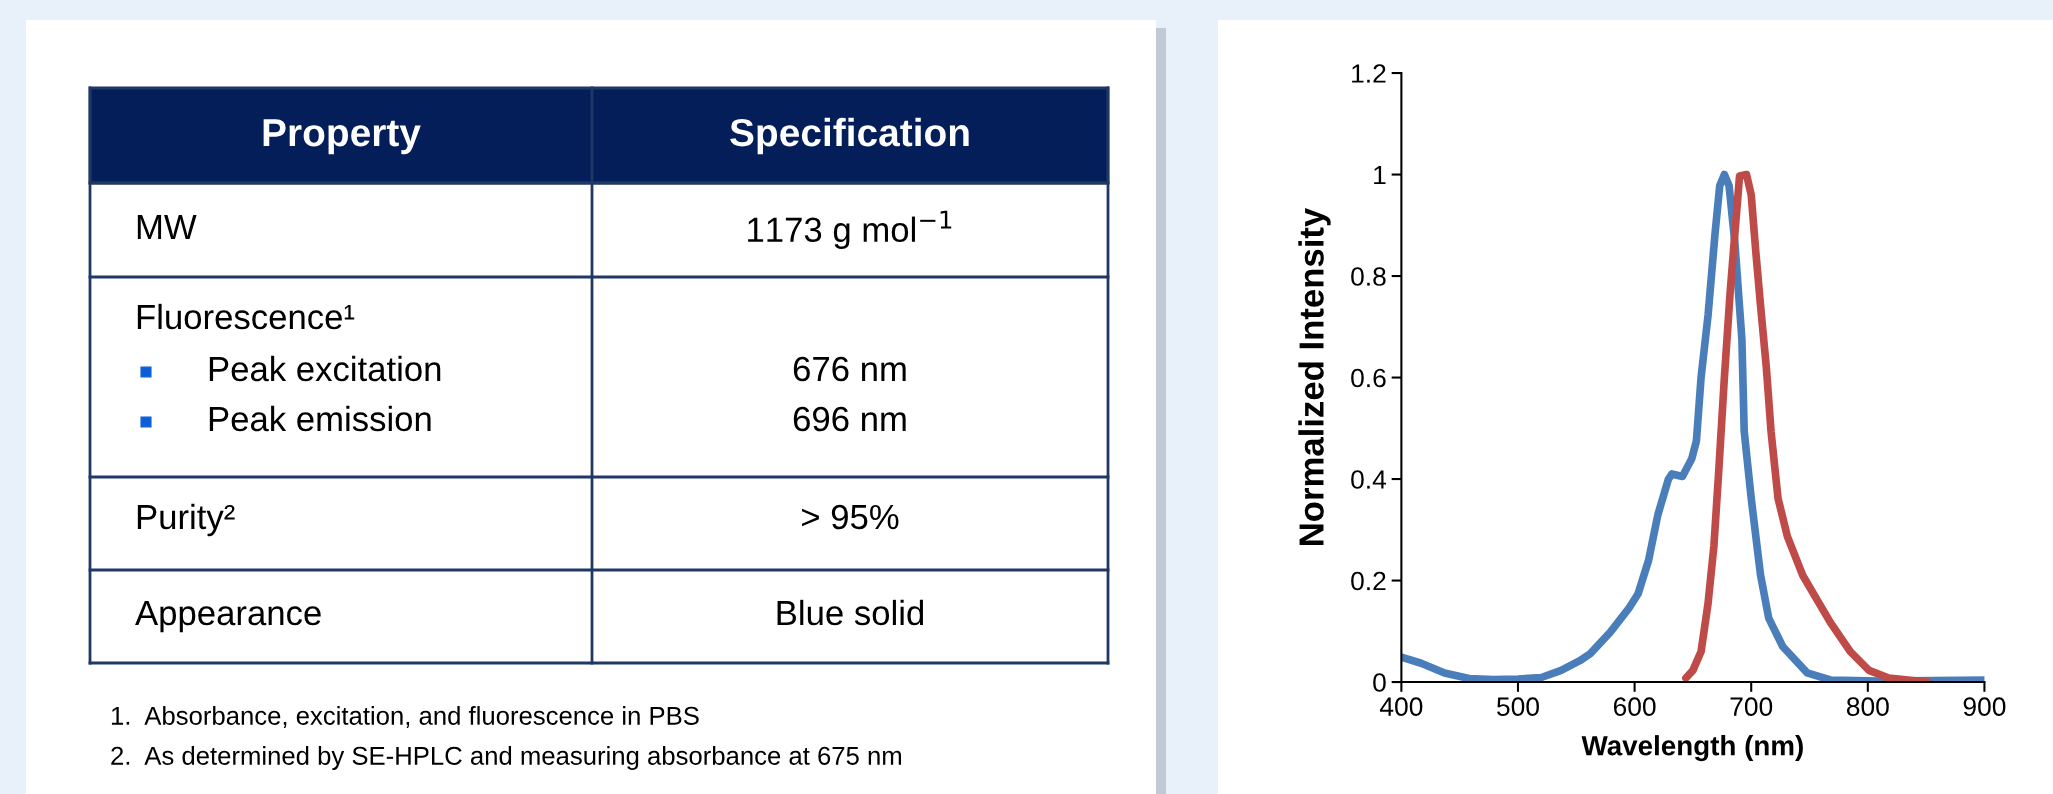  What do you see at coordinates (1518, 707) in the screenshot?
I see `x-tick-label: 500` at bounding box center [1518, 707].